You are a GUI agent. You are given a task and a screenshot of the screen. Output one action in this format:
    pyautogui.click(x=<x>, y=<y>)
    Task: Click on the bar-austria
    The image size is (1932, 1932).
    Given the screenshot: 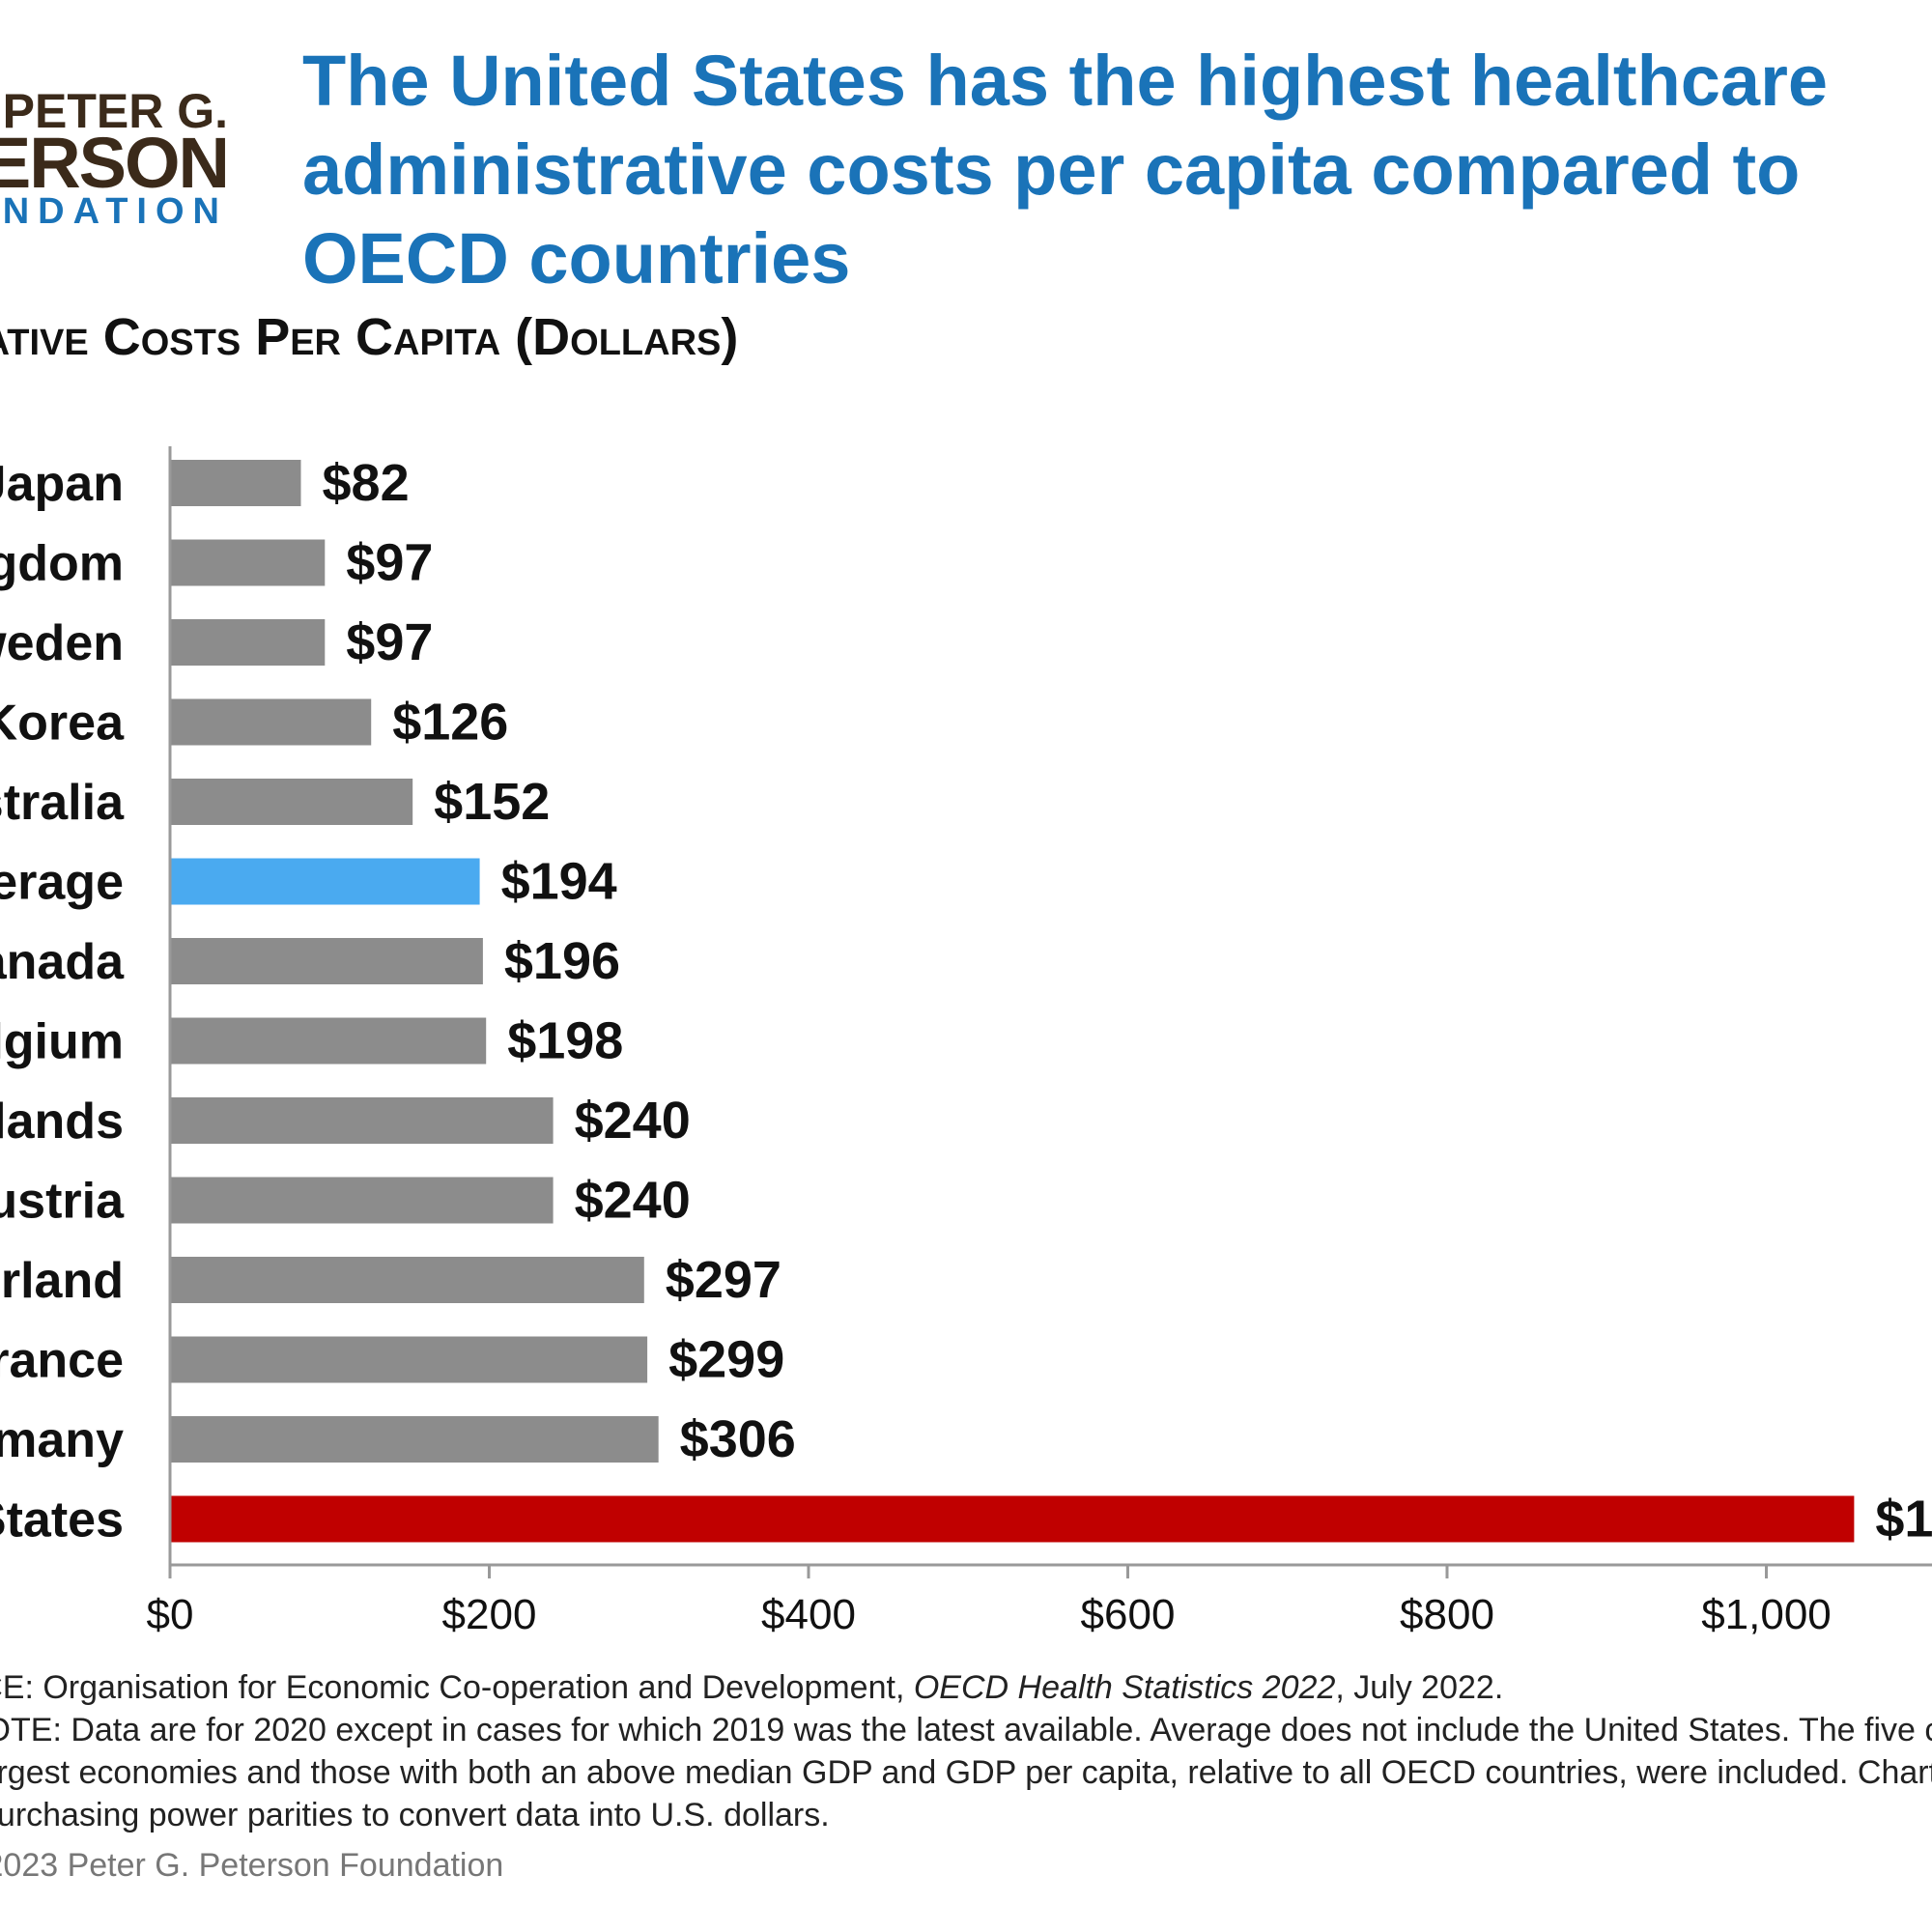 What is the action you would take?
    pyautogui.click(x=362, y=1200)
    